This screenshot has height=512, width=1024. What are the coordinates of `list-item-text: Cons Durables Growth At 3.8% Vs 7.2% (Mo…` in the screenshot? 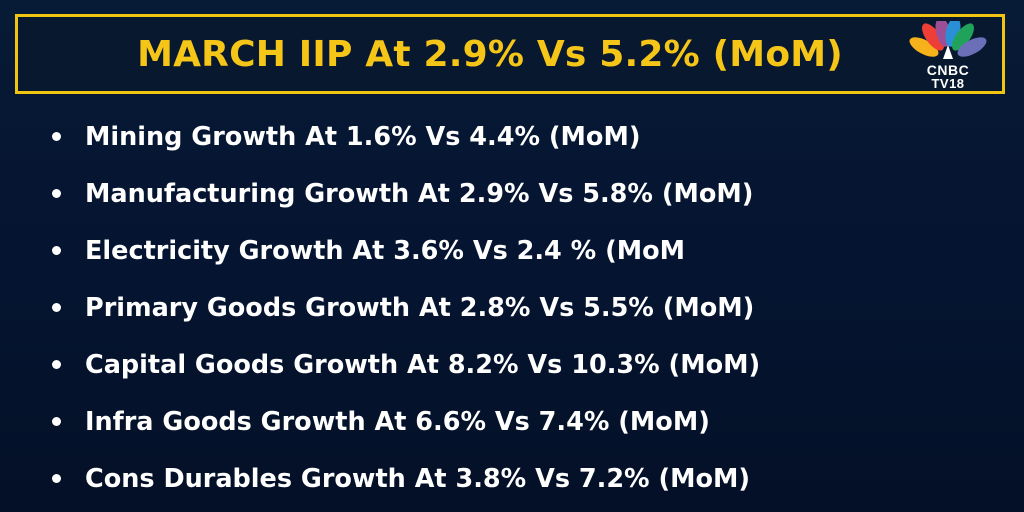 It's located at (418, 478).